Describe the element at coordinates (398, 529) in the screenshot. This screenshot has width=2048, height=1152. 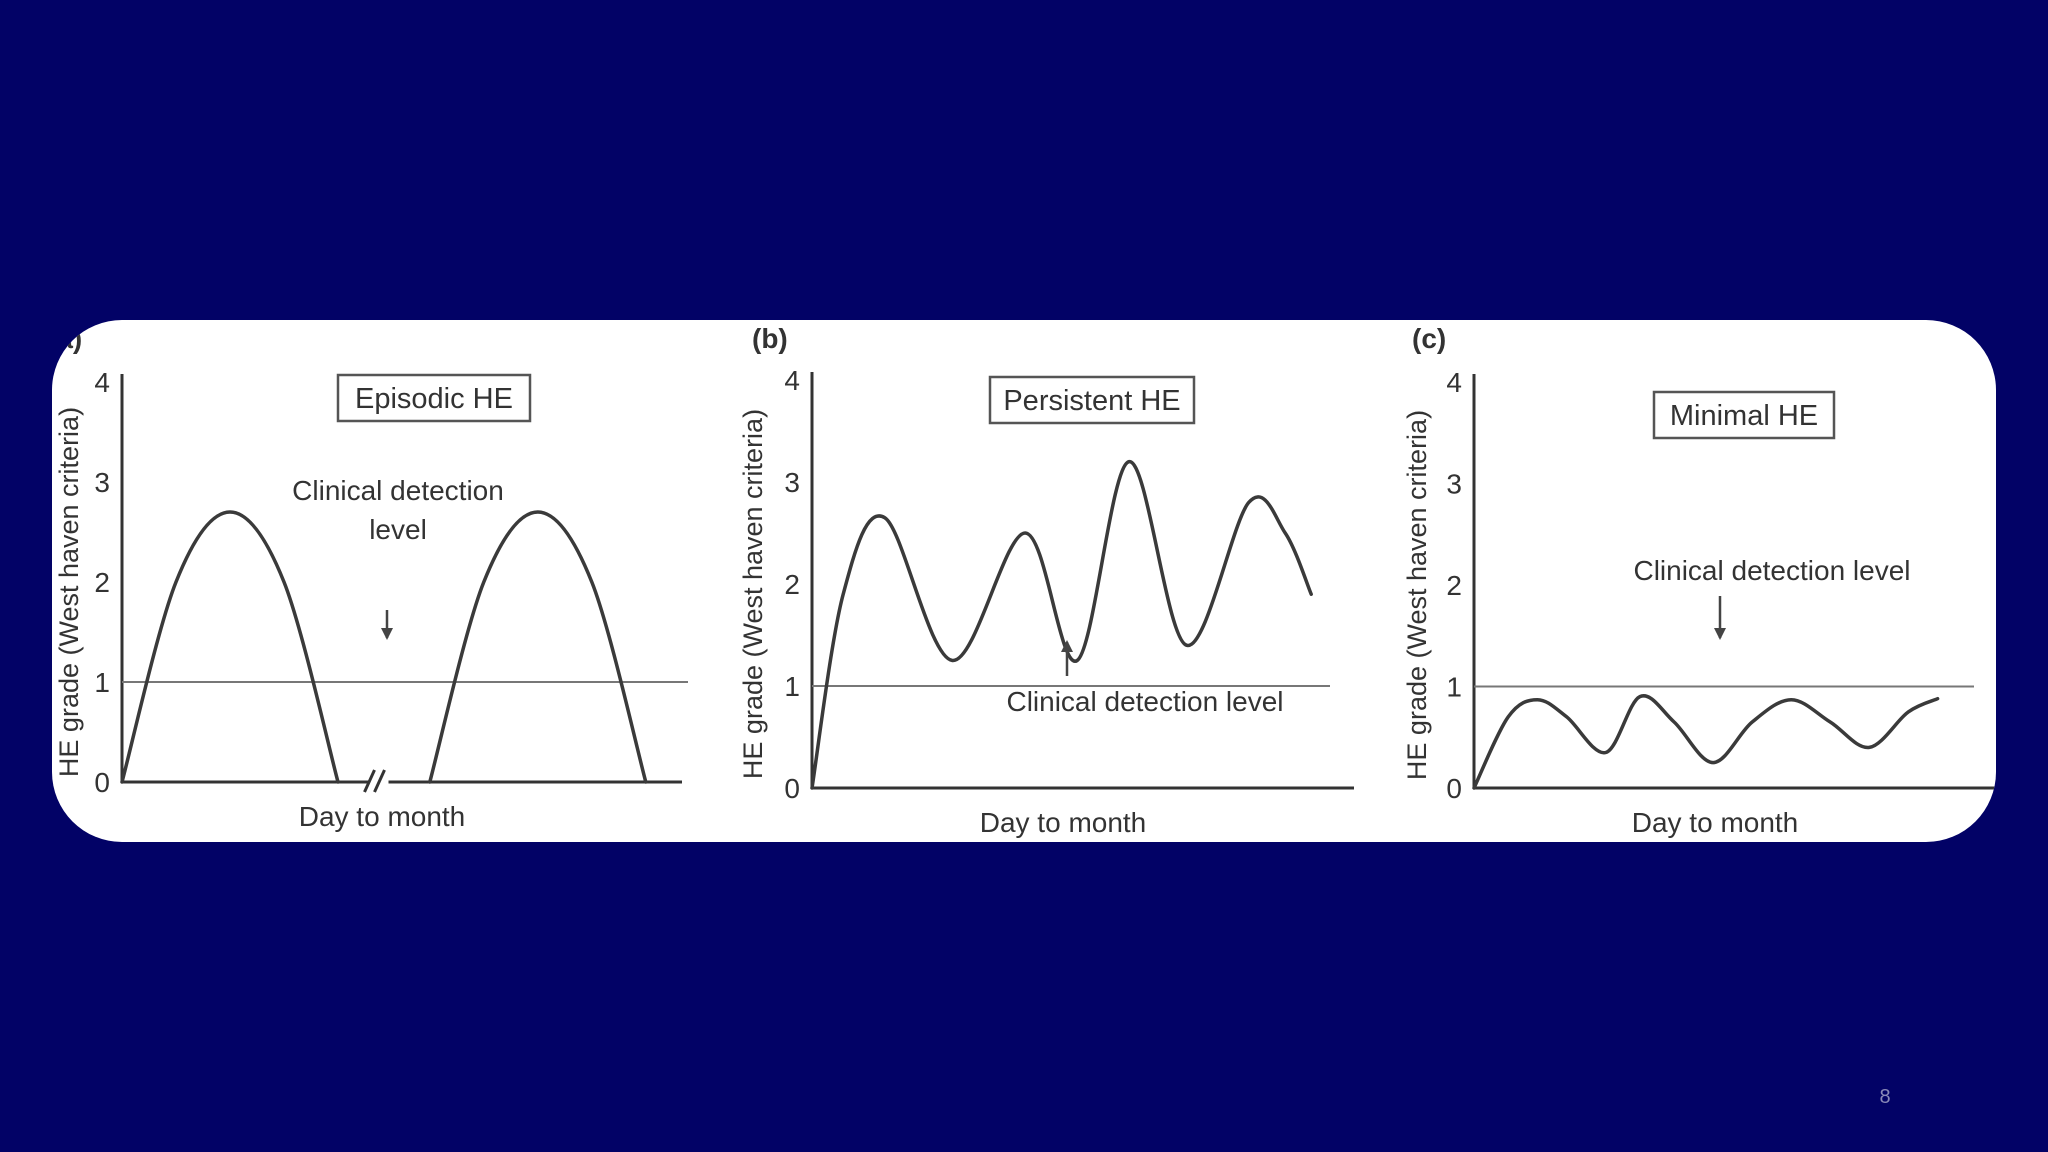
I see `annotation-text: level` at that location.